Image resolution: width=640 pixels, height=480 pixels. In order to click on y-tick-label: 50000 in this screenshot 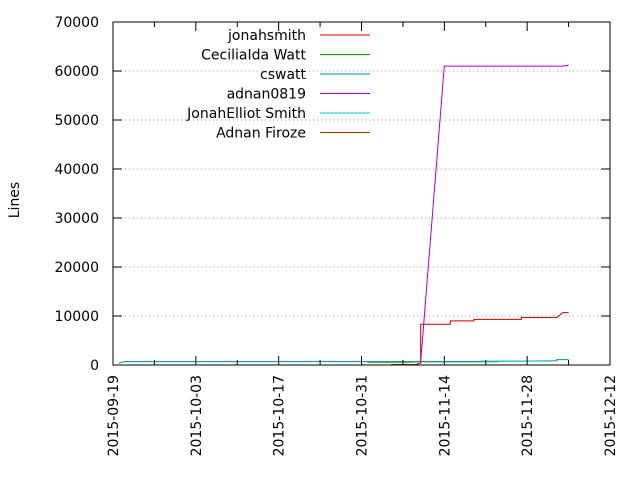, I will do `click(76, 121)`.